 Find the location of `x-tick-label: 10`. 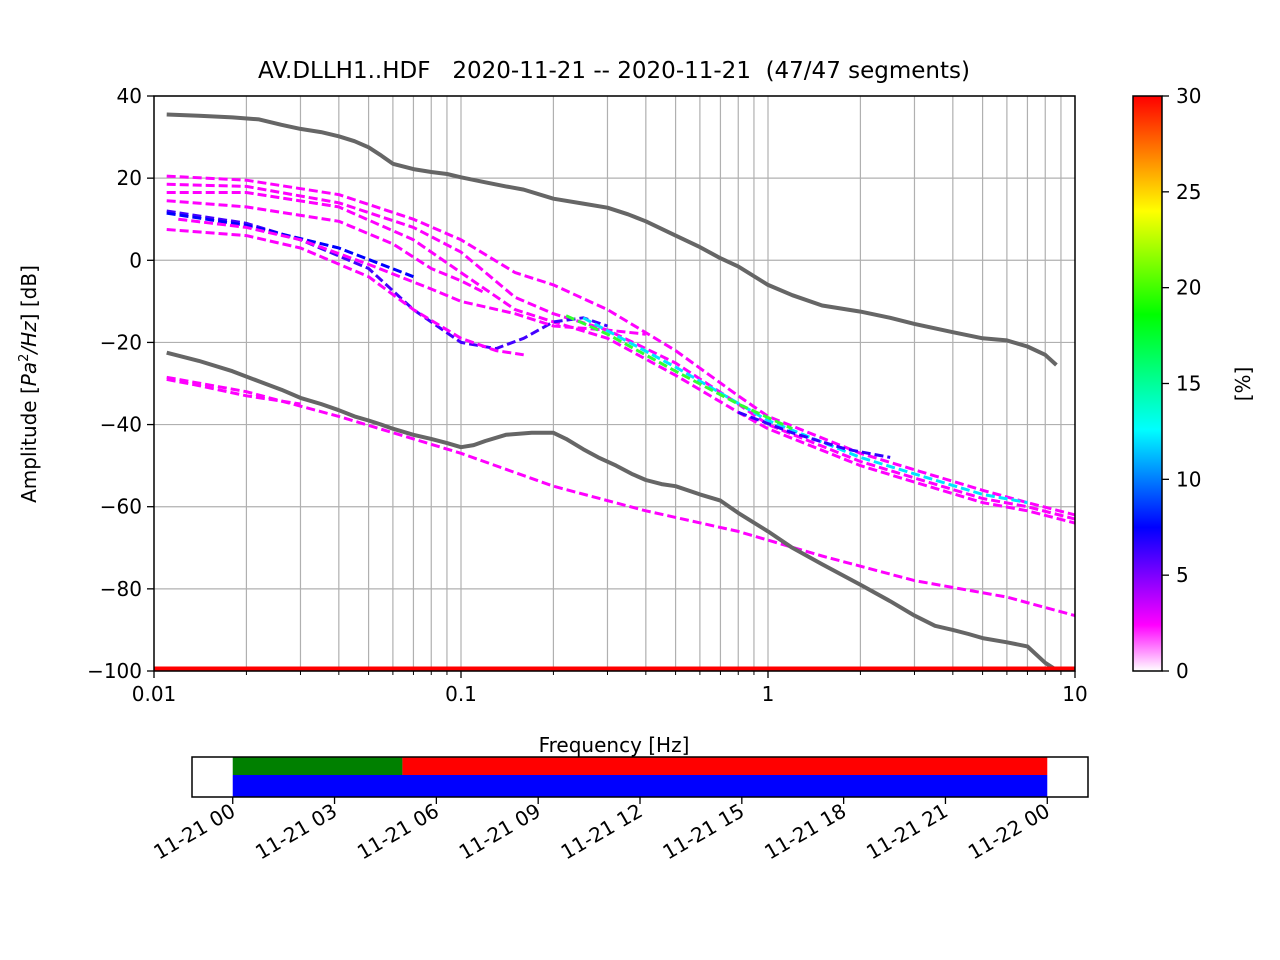

x-tick-label: 10 is located at coordinates (1074, 694).